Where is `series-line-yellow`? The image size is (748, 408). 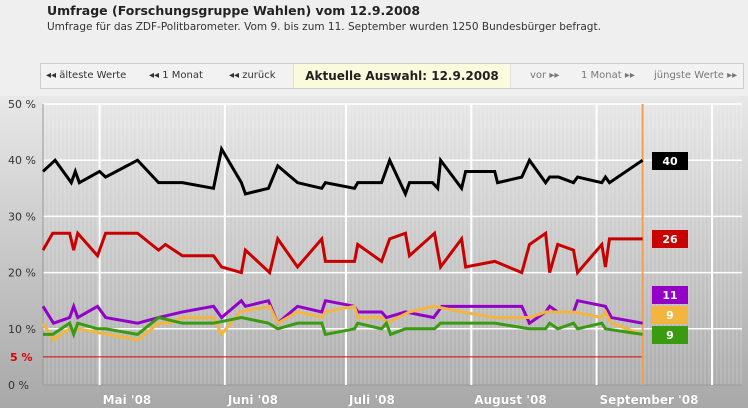 series-line-yellow is located at coordinates (342, 323).